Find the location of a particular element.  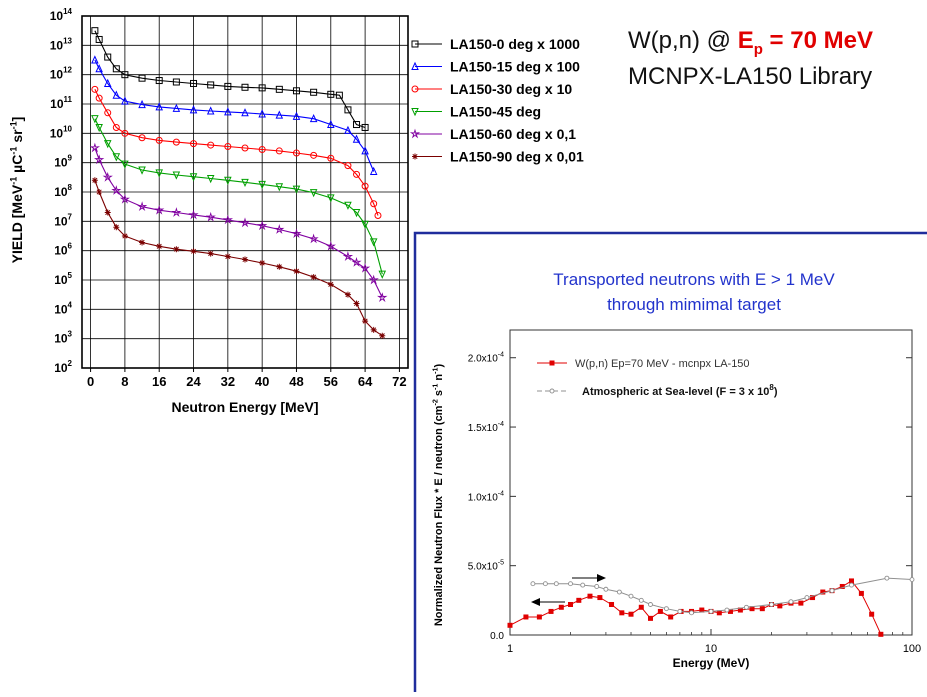

flux-series is located at coordinates (711, 606).